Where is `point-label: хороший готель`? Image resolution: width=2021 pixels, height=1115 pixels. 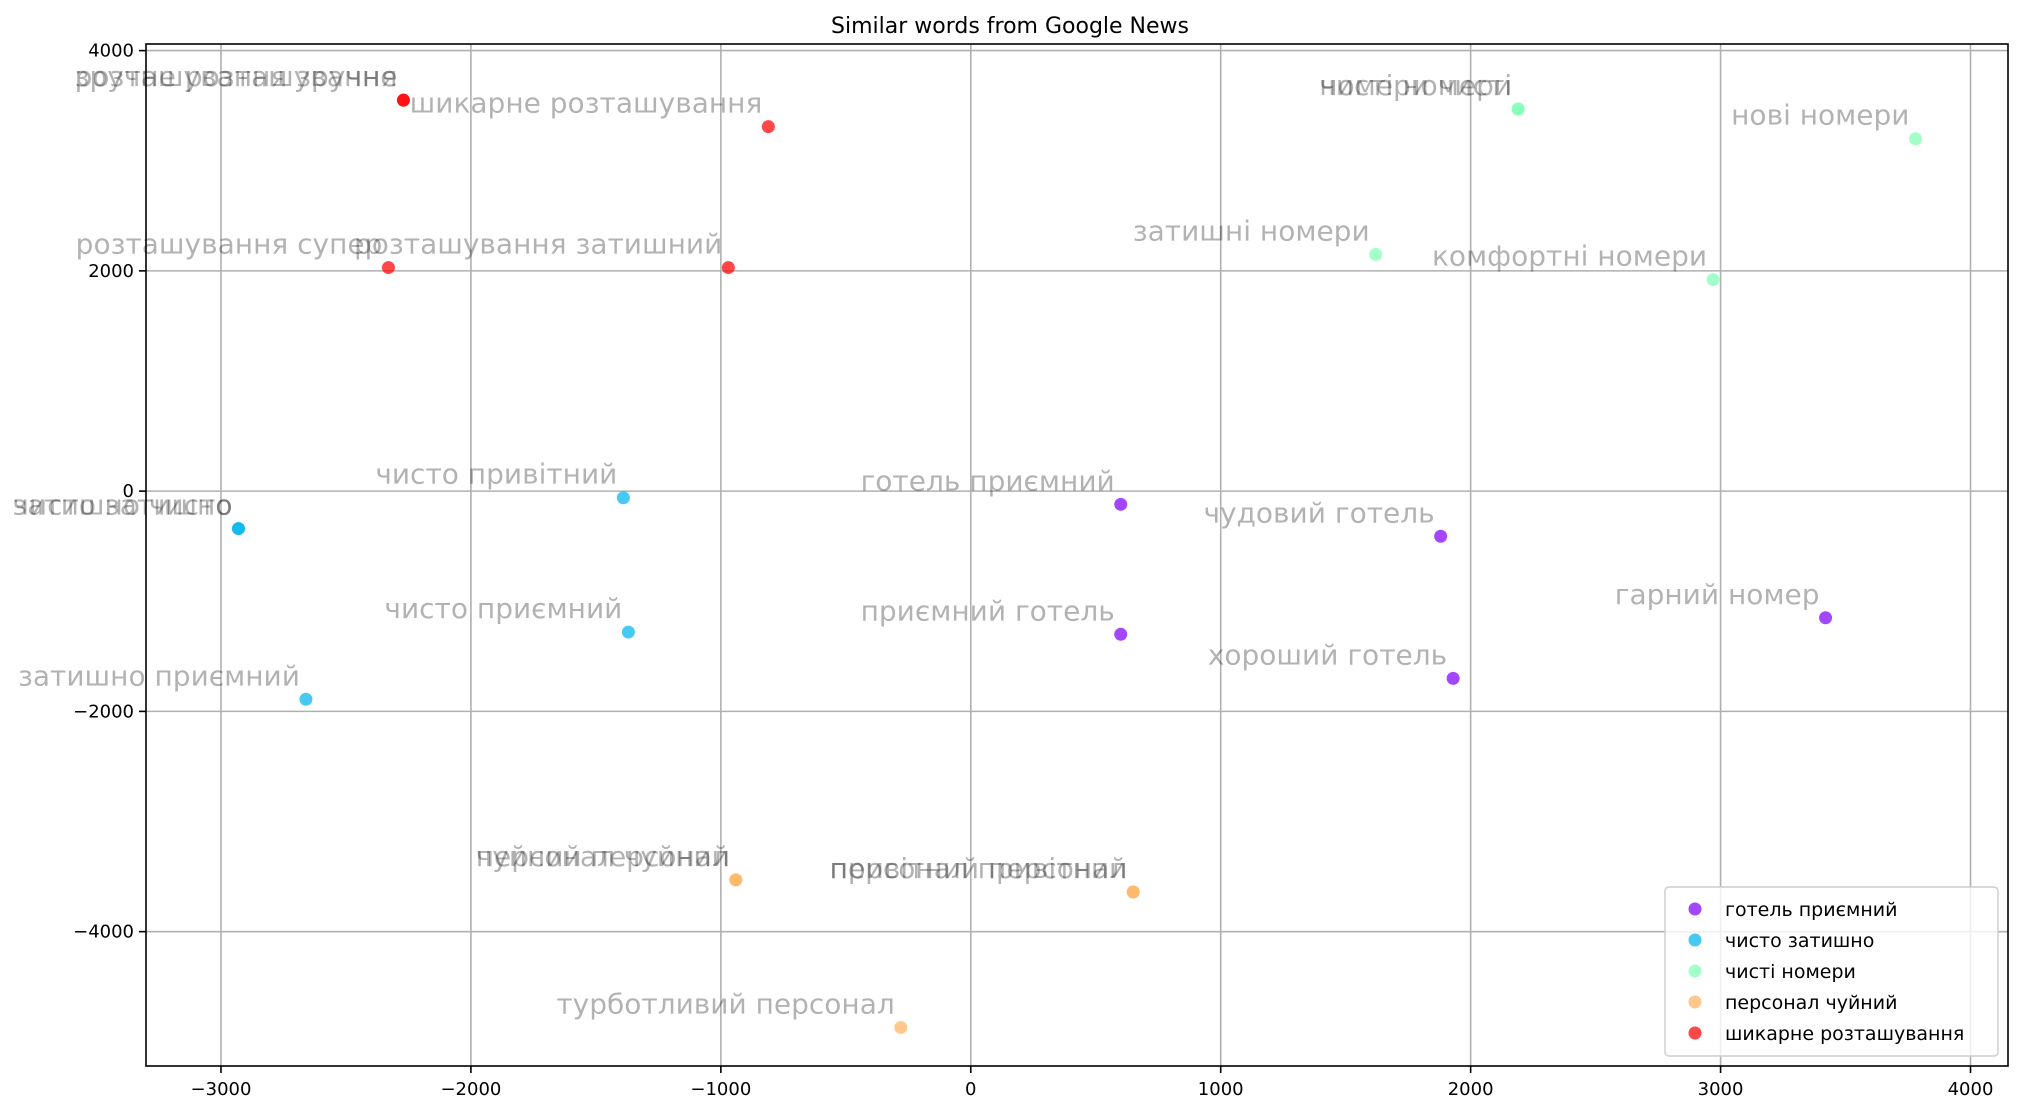
point-label: хороший готель is located at coordinates (1327, 654).